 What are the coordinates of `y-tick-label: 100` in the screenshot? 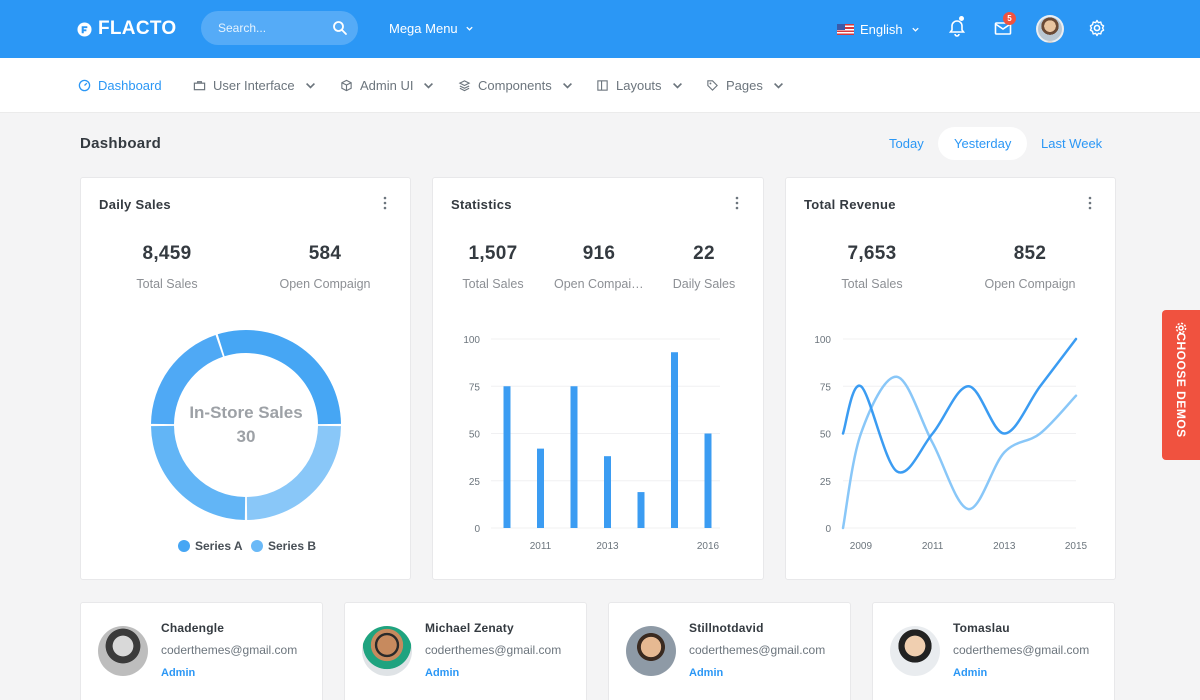 It's located at (822, 340).